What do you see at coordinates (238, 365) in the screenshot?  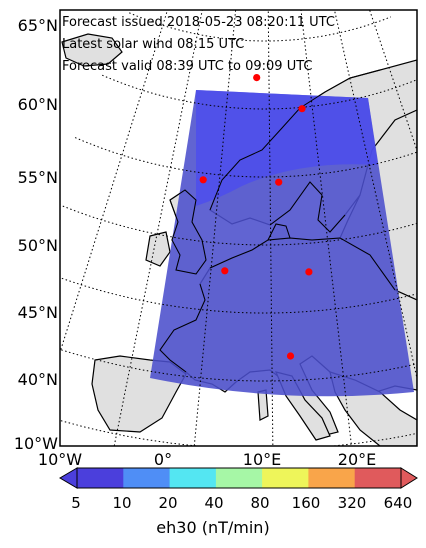 I see `parallel-40n` at bounding box center [238, 365].